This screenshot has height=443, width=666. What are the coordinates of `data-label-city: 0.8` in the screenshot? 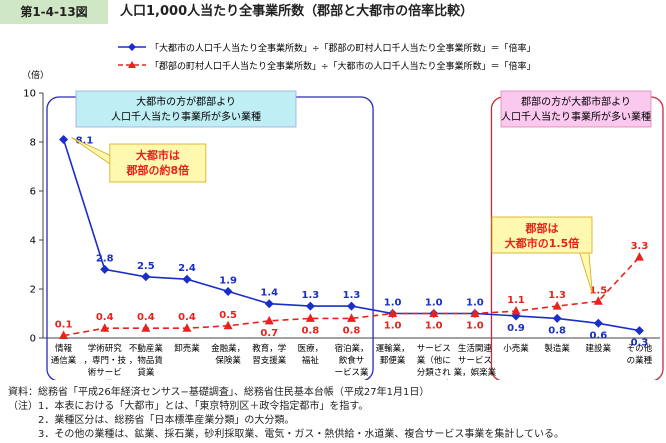 It's located at (557, 330).